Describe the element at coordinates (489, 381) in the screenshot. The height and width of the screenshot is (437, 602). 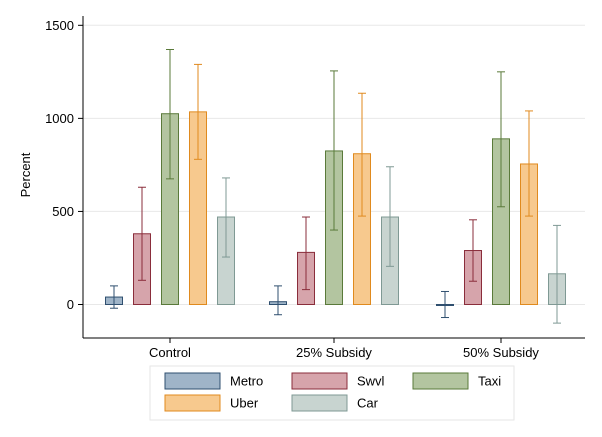
I see `legend-label-taxi: Taxi` at that location.